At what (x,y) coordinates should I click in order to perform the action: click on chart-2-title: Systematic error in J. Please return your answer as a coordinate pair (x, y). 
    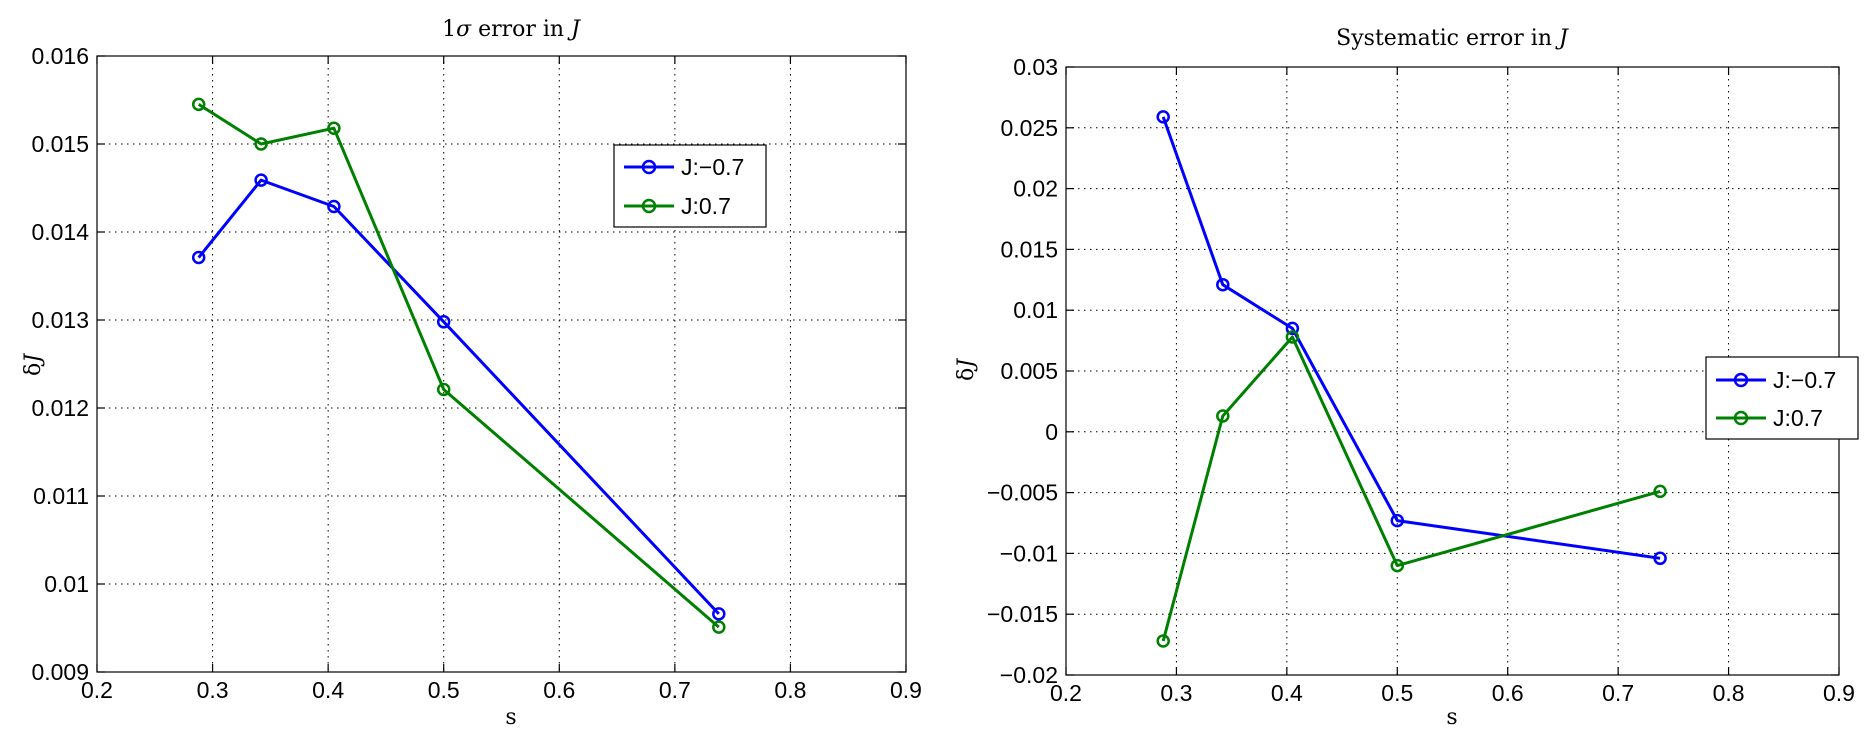
    Looking at the image, I should click on (1452, 38).